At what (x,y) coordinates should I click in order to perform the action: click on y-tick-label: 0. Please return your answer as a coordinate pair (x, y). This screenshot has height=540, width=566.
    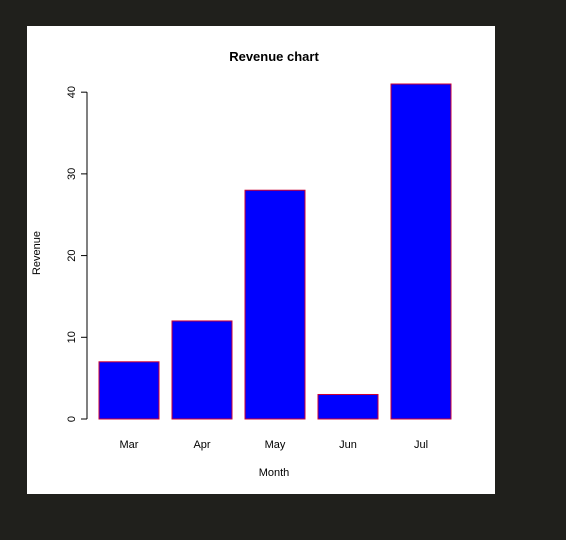
    Looking at the image, I should click on (72, 419).